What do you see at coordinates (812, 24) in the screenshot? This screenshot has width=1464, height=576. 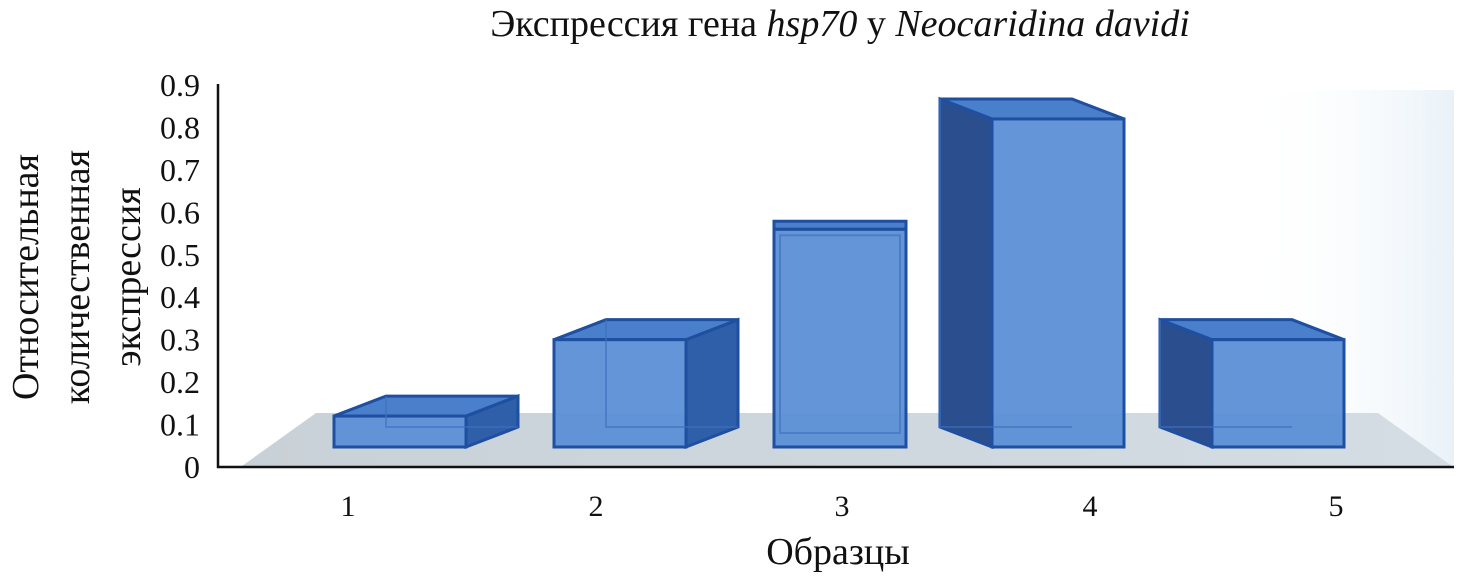 I see `chart-title-part-2: hsp70` at bounding box center [812, 24].